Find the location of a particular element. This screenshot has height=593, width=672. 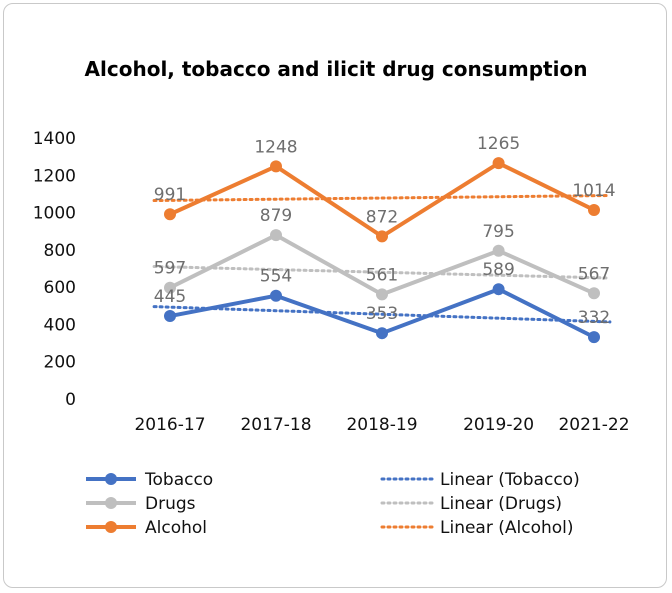

legend-label: Linear (Alcohol) is located at coordinates (507, 528).